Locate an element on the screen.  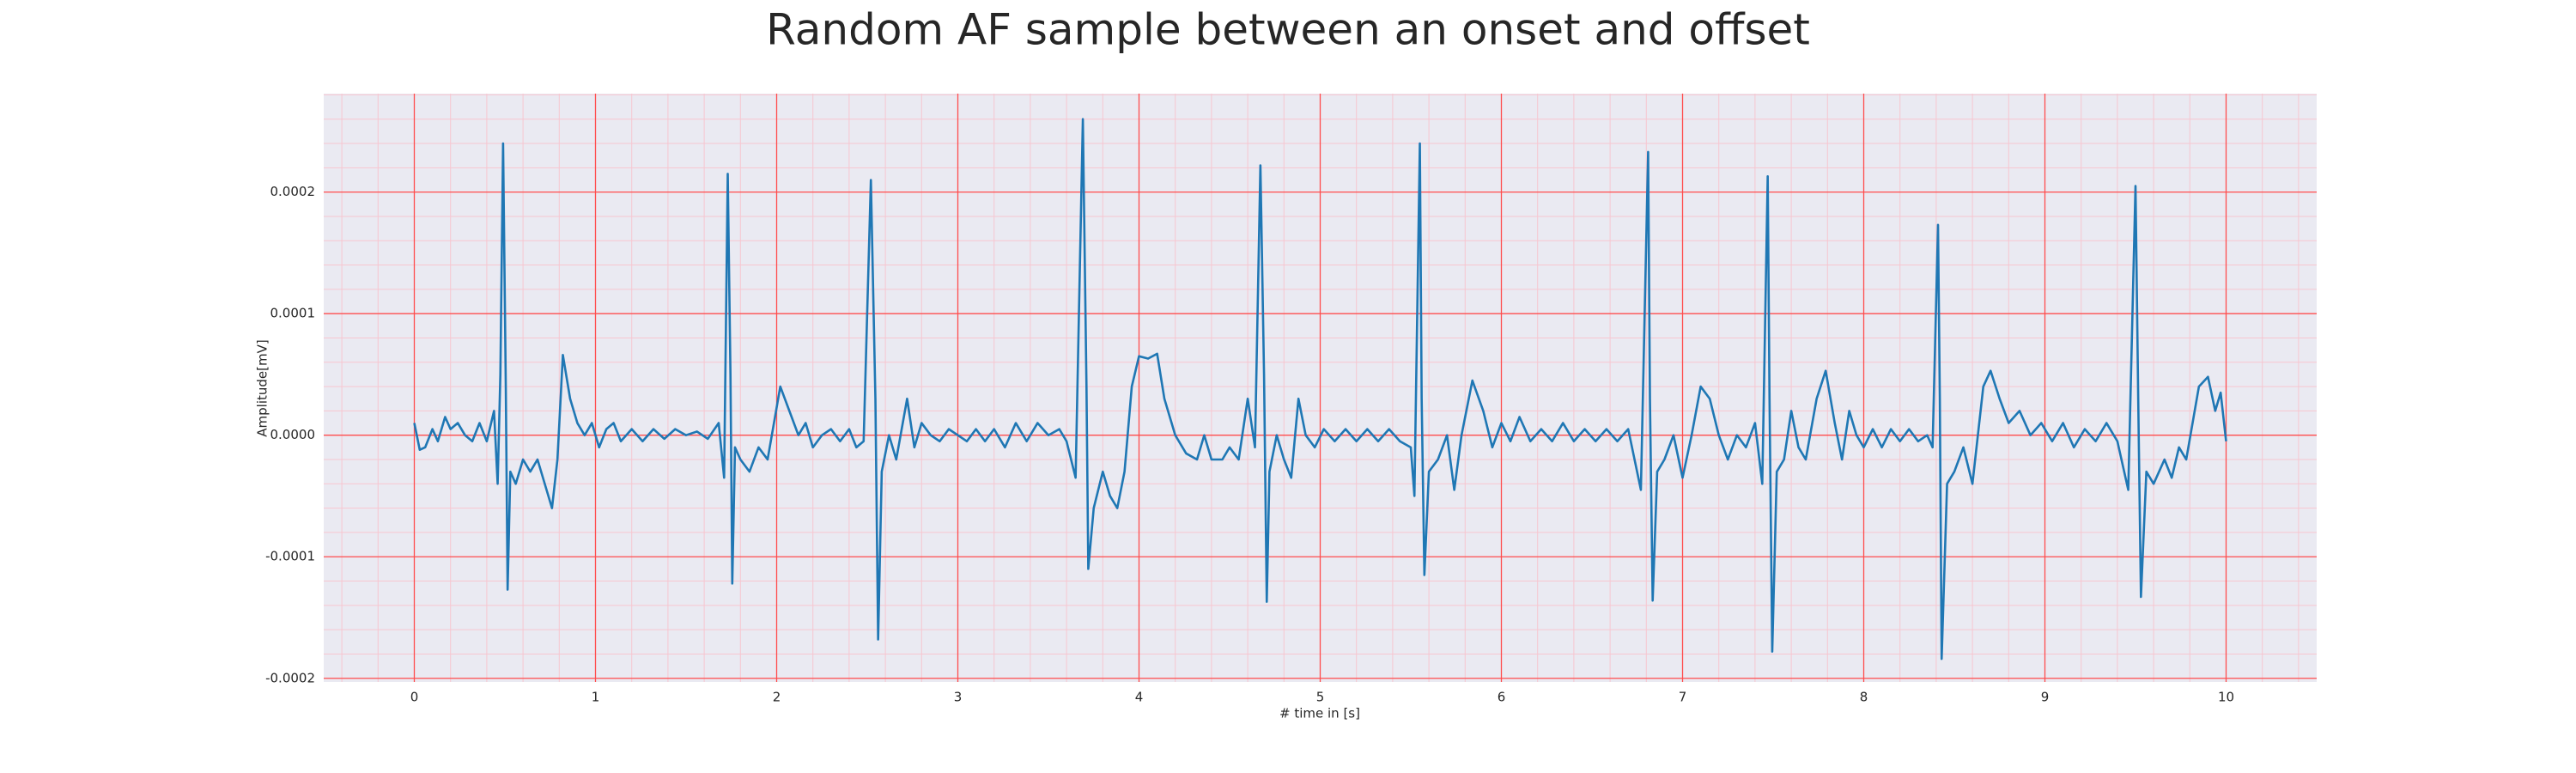
y-axis-label: Amplitude[mV] is located at coordinates (262, 387).